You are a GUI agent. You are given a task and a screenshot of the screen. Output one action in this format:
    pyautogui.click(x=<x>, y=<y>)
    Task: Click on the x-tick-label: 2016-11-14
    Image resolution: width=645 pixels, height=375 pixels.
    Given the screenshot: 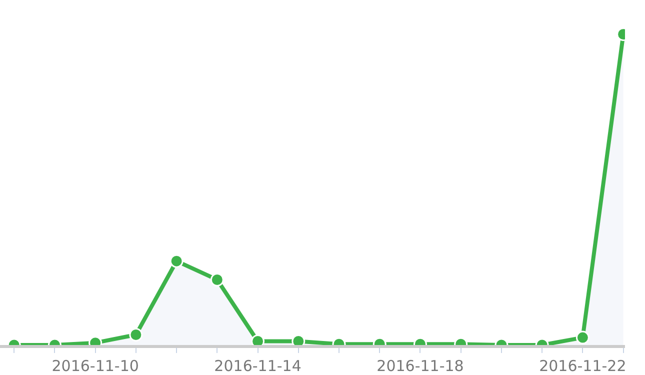 What is the action you would take?
    pyautogui.click(x=258, y=366)
    